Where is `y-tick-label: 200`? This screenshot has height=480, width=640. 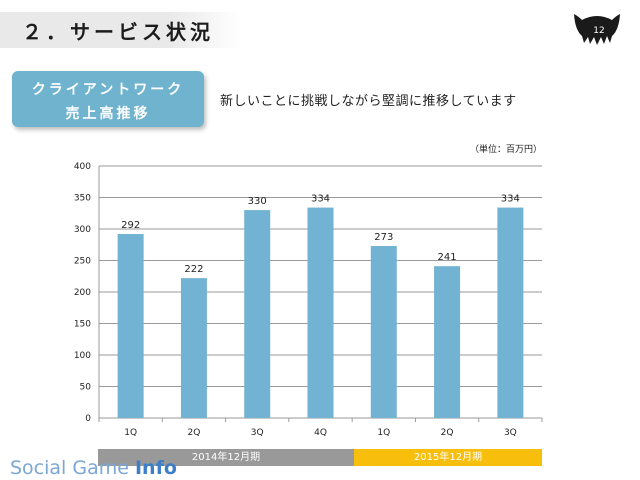
y-tick-label: 200 is located at coordinates (82, 293).